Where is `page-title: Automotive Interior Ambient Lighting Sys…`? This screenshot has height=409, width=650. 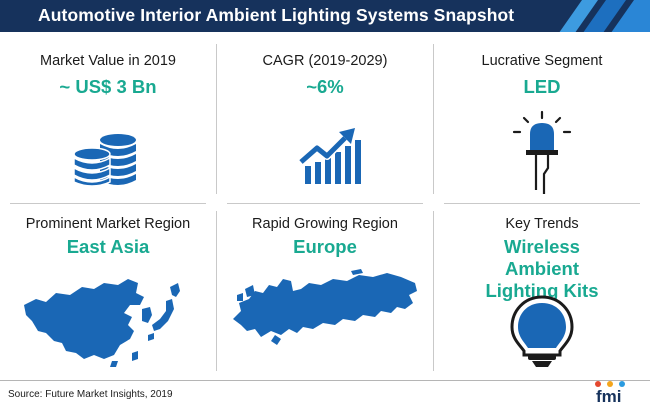 page-title: Automotive Interior Ambient Lighting Sys… is located at coordinates (276, 15).